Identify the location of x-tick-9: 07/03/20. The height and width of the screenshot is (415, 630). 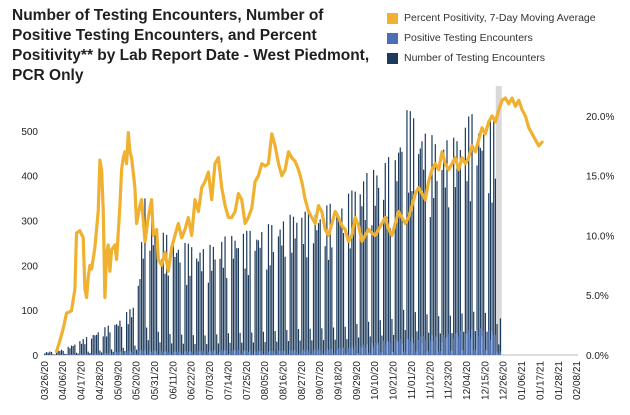
(210, 380).